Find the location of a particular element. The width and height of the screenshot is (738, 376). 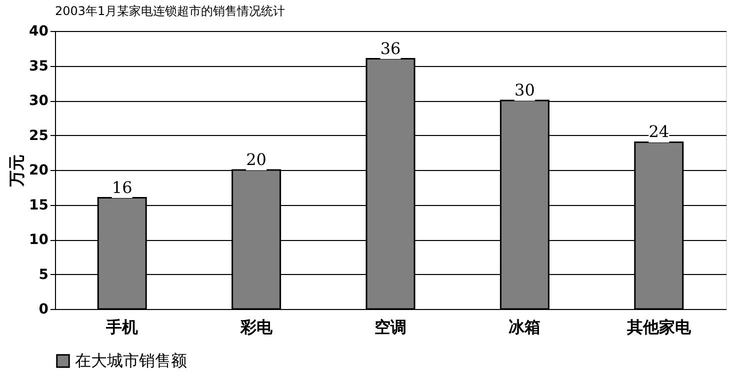

data-label: 36 is located at coordinates (390, 48).